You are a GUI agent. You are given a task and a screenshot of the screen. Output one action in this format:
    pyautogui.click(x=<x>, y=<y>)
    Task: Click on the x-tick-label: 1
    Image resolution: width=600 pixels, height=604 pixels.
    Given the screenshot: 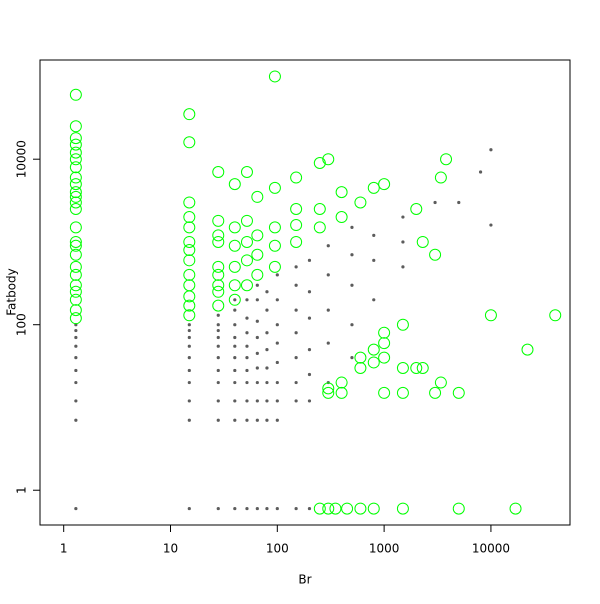 What is the action you would take?
    pyautogui.click(x=64, y=549)
    